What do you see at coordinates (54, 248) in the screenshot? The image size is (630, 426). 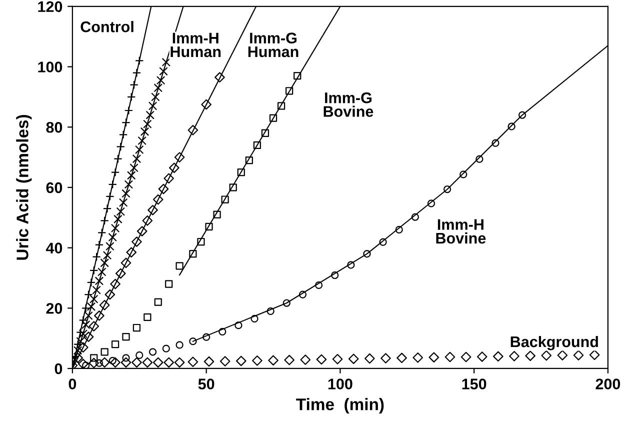 I see `y-tick-label: 40` at bounding box center [54, 248].